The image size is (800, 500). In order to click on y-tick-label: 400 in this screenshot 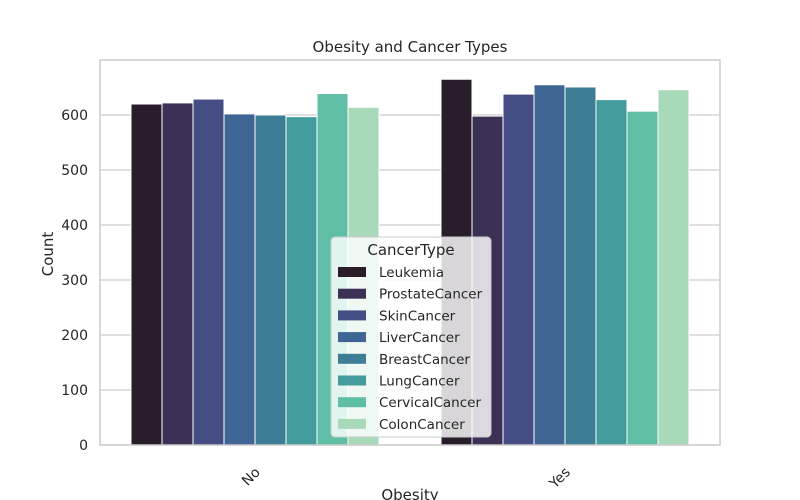, I will do `click(74, 226)`.